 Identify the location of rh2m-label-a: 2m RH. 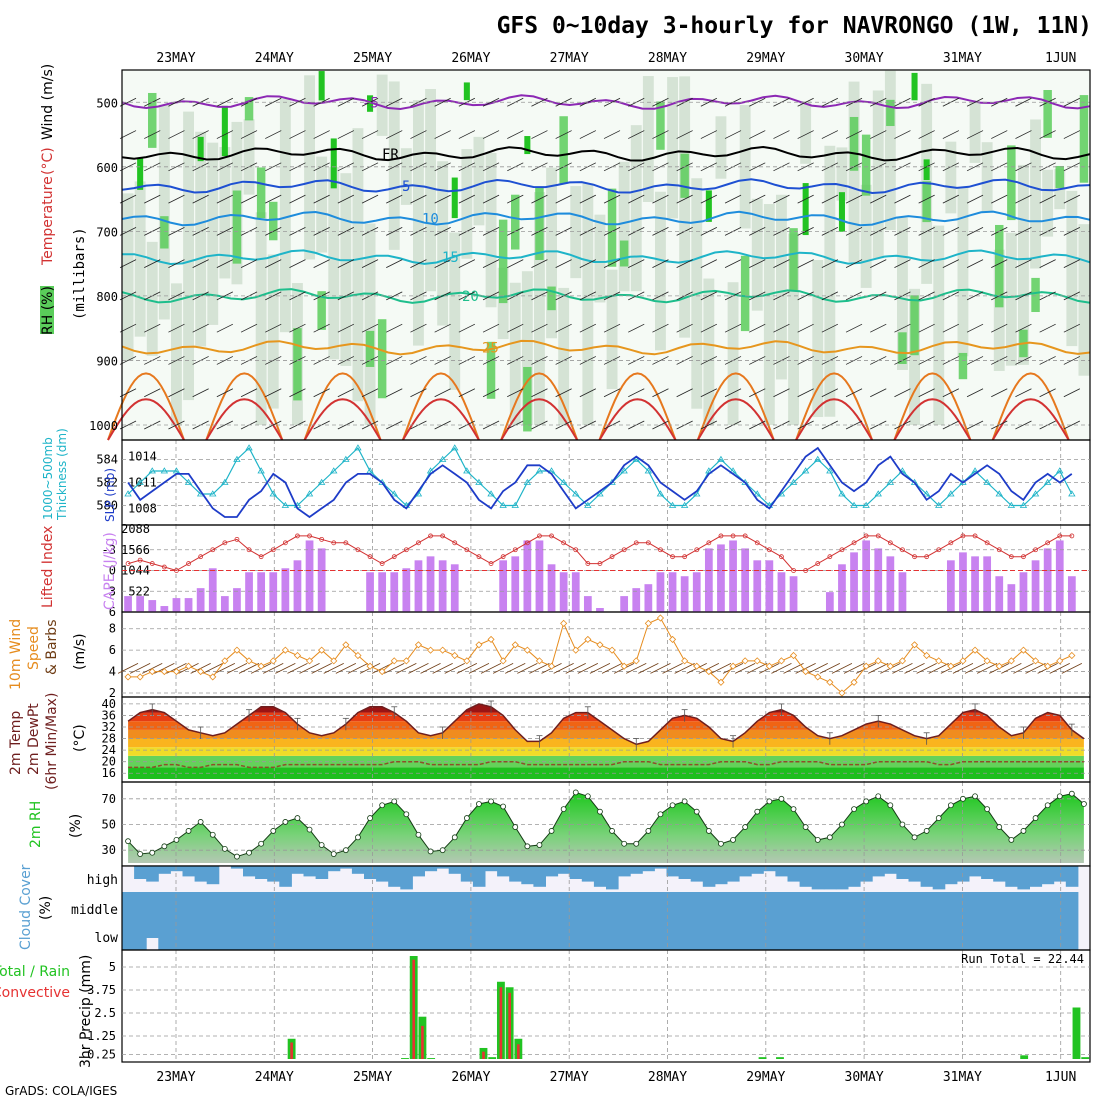
(36, 824).